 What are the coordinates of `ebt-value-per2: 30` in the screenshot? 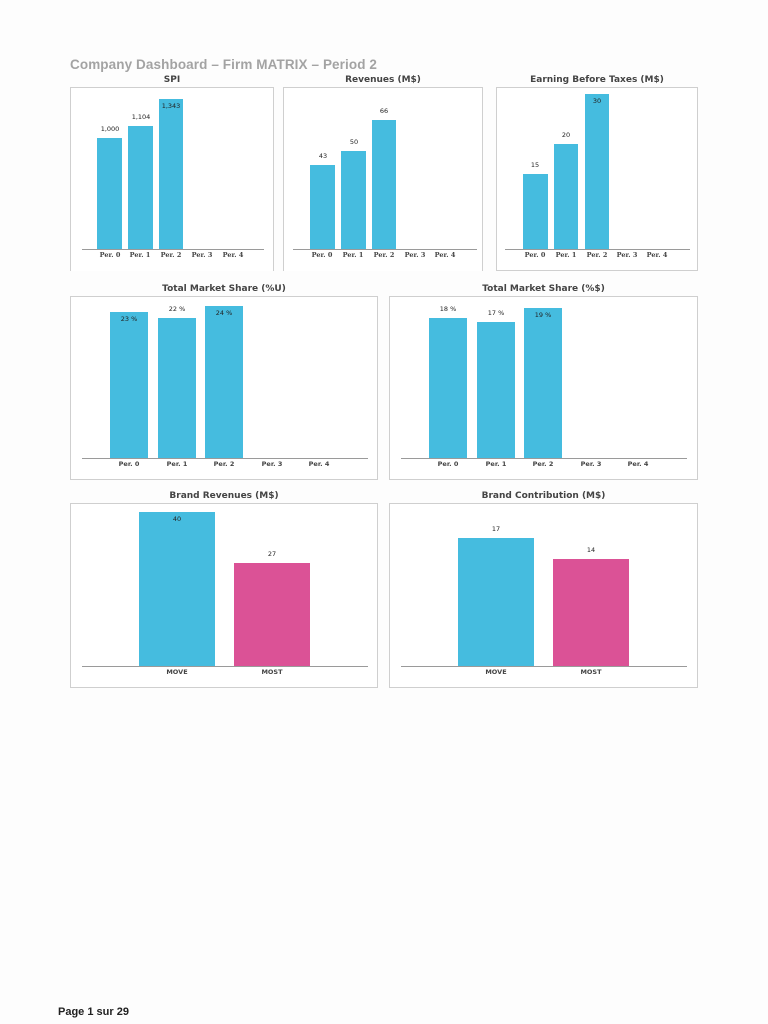 It's located at (597, 101).